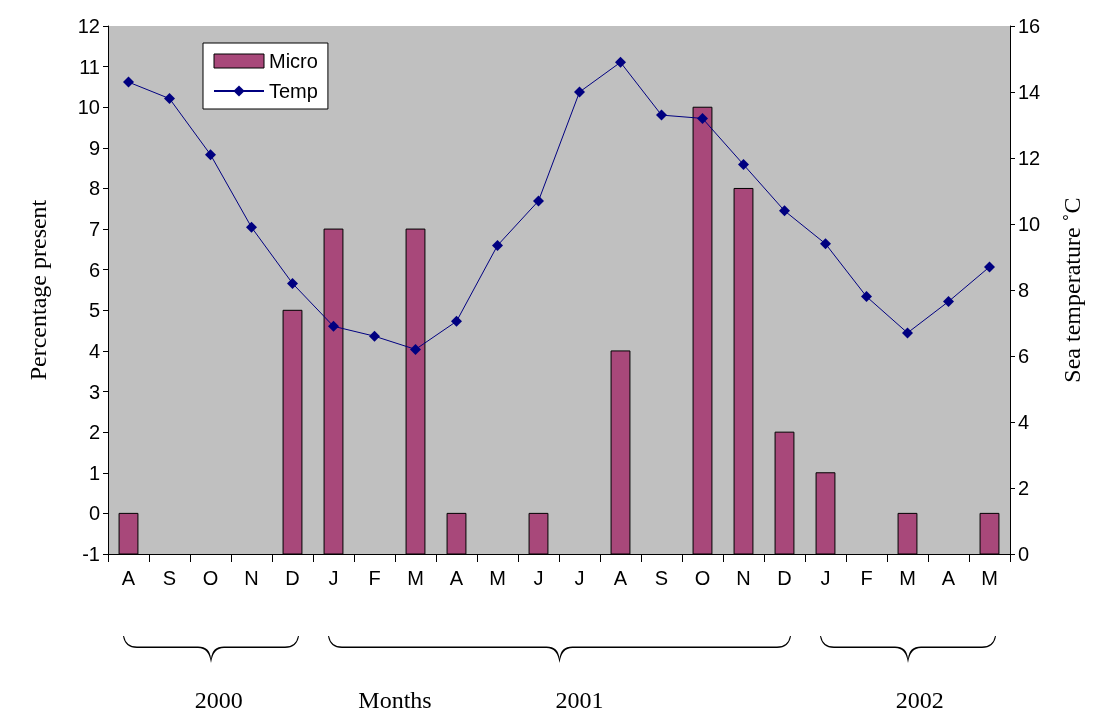  What do you see at coordinates (94, 269) in the screenshot?
I see `y-tick-label: 6` at bounding box center [94, 269].